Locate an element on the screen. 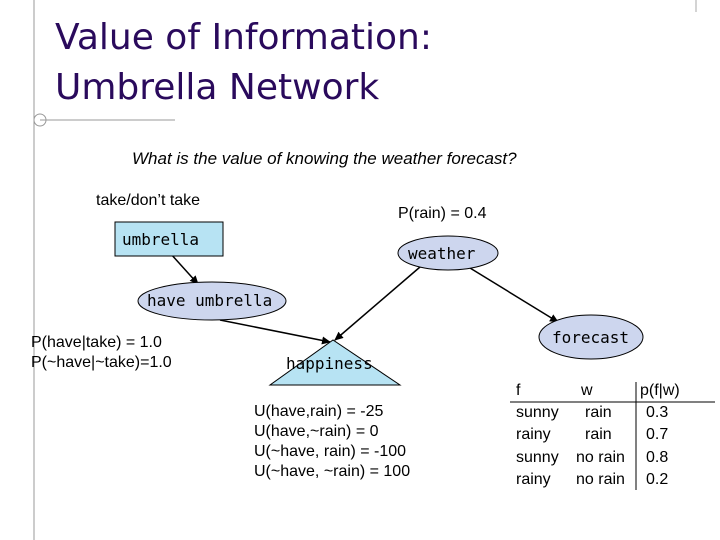  table-row-4-f: rainy is located at coordinates (533, 479).